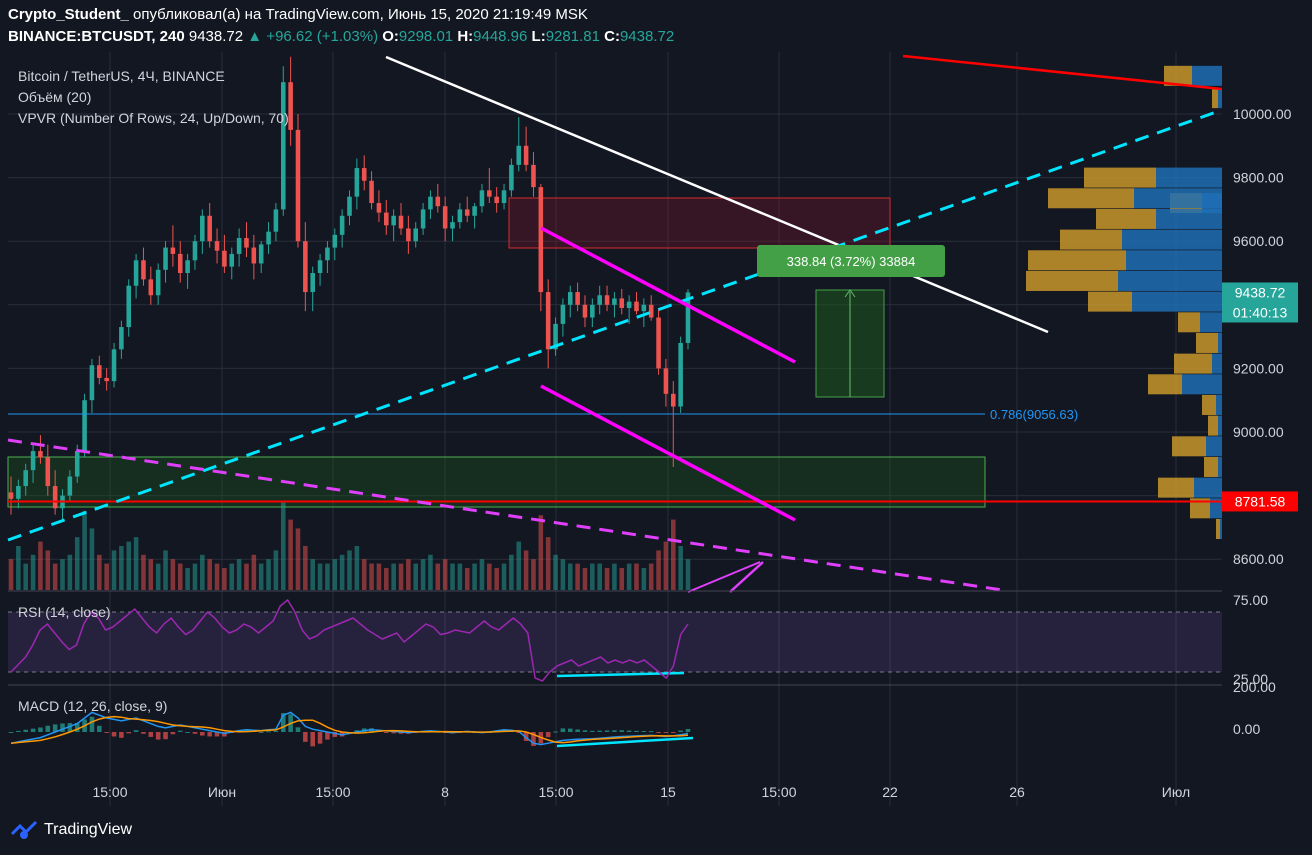  I want to click on countdown-badge, so click(1260, 312).